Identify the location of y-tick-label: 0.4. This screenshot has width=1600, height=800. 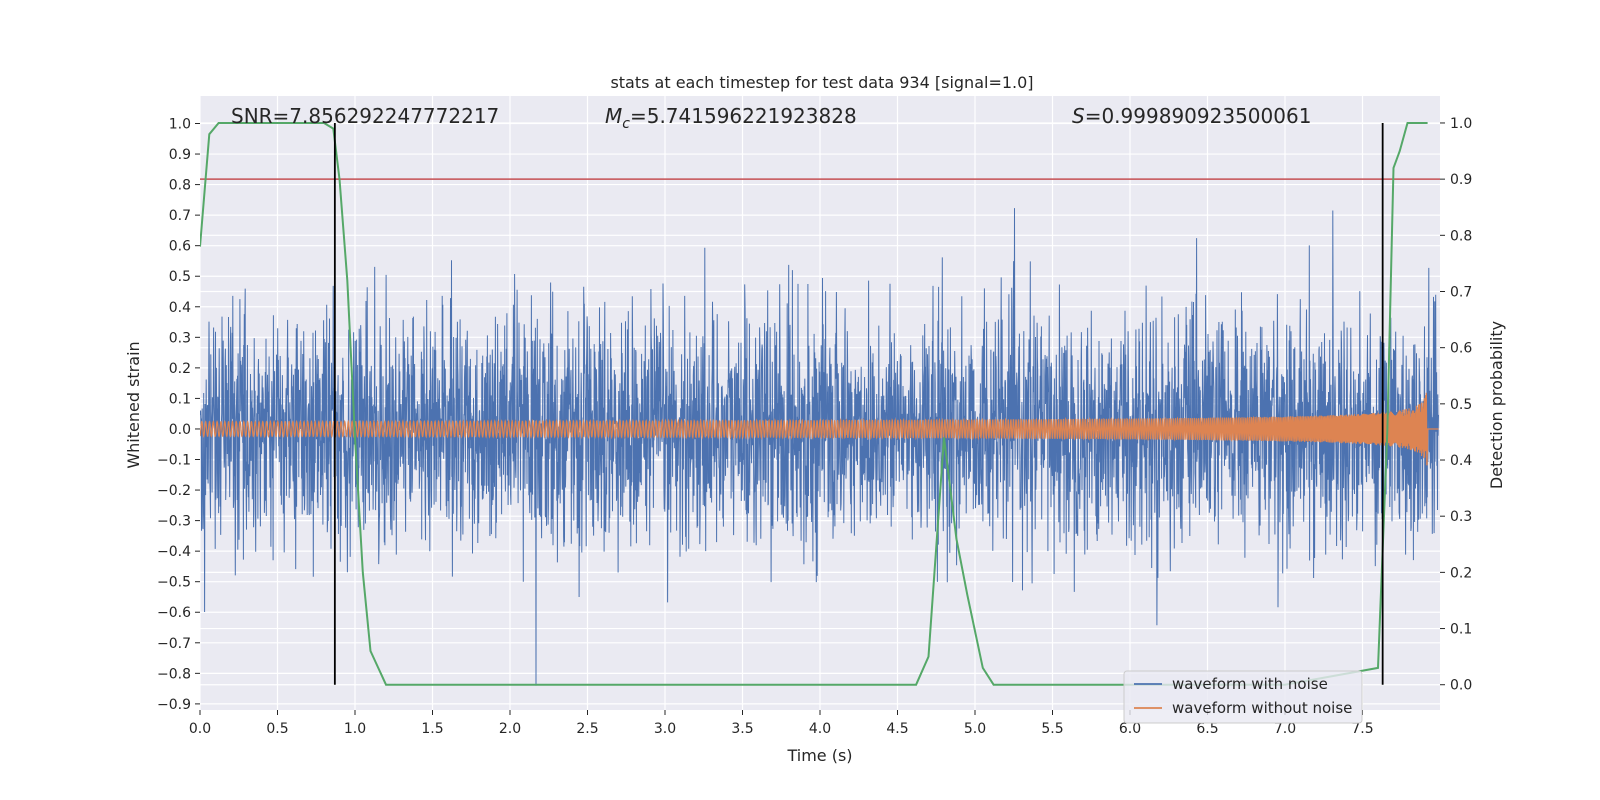
(180, 308).